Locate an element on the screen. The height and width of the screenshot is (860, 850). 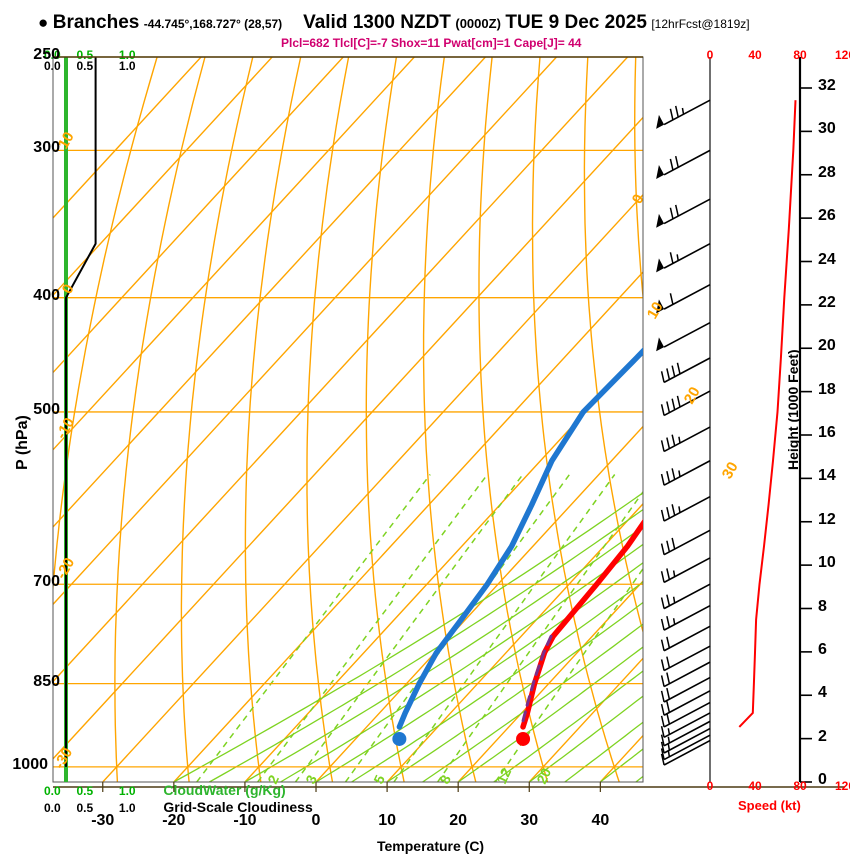
cloudiness-tick-2: 1.0 is located at coordinates (127, 66).